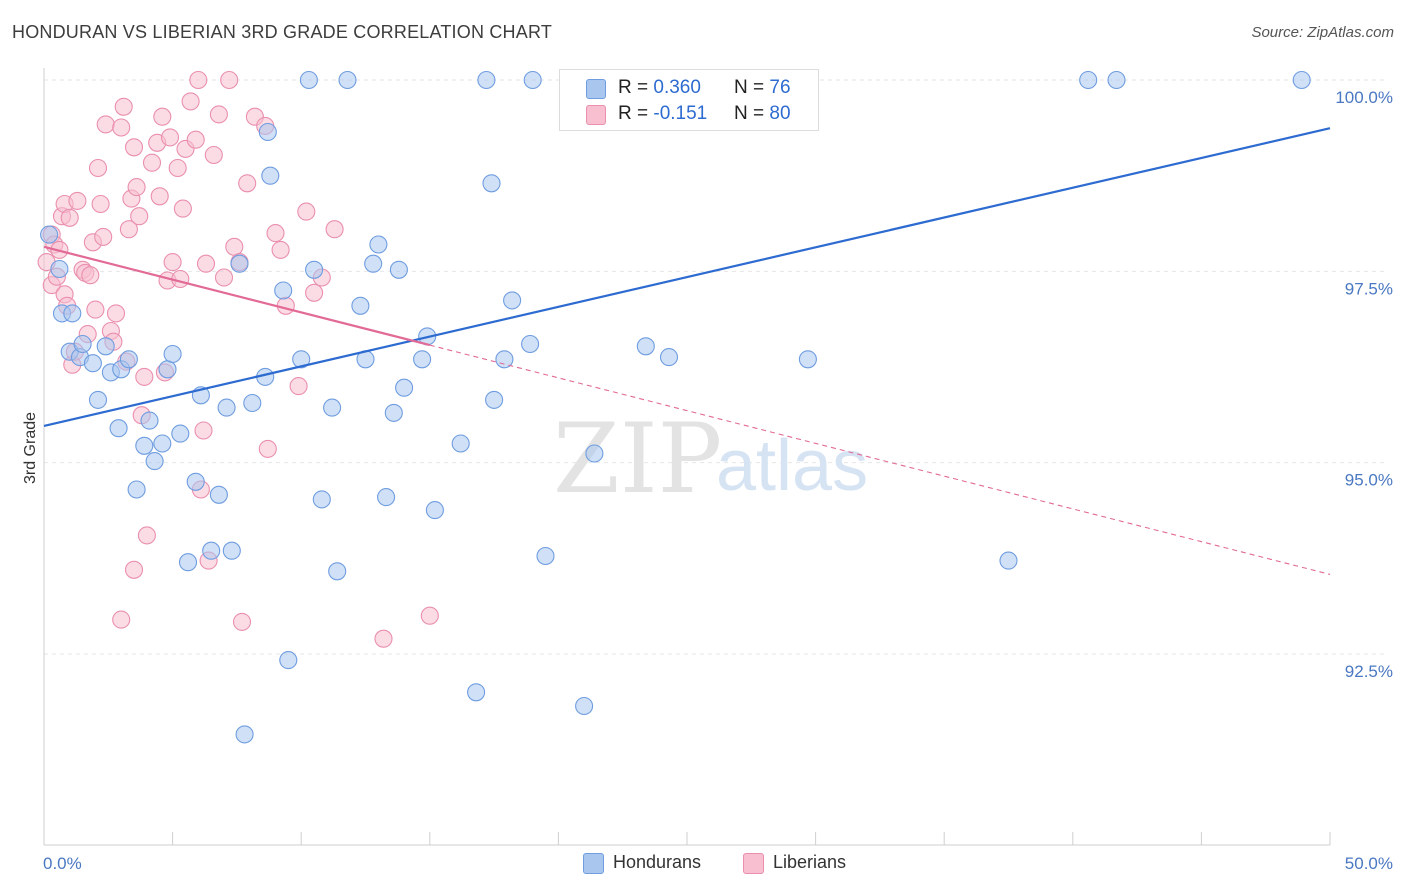  Describe the element at coordinates (30, 448) in the screenshot. I see `y-axis-label: 3rd Grade` at that location.